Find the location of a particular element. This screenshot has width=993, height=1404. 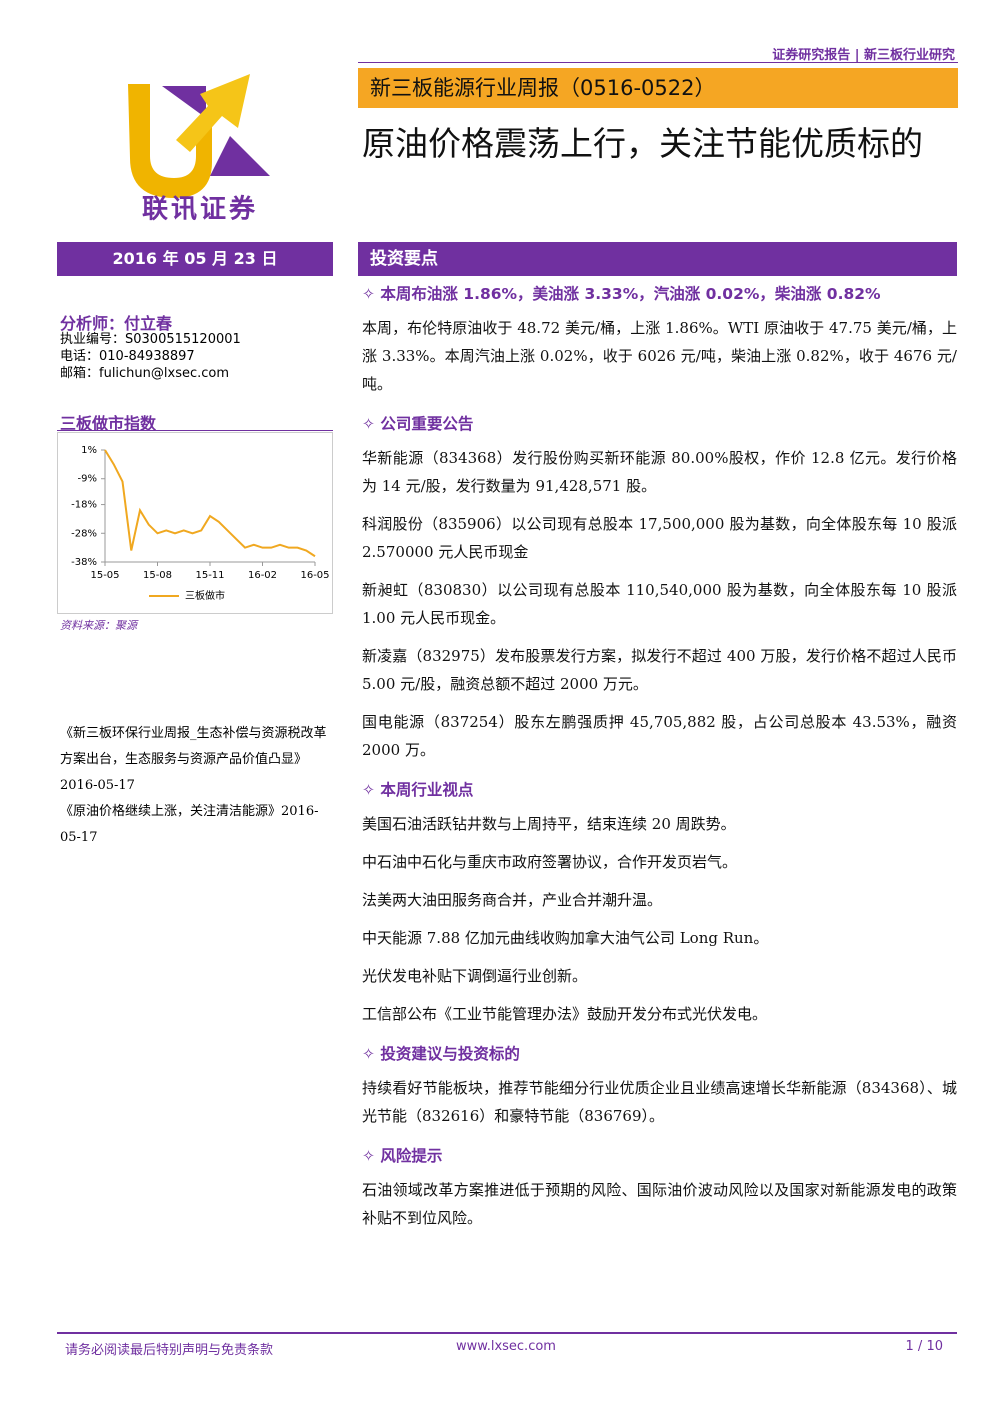

contact-line: 电话：010-84938897 is located at coordinates (127, 356).